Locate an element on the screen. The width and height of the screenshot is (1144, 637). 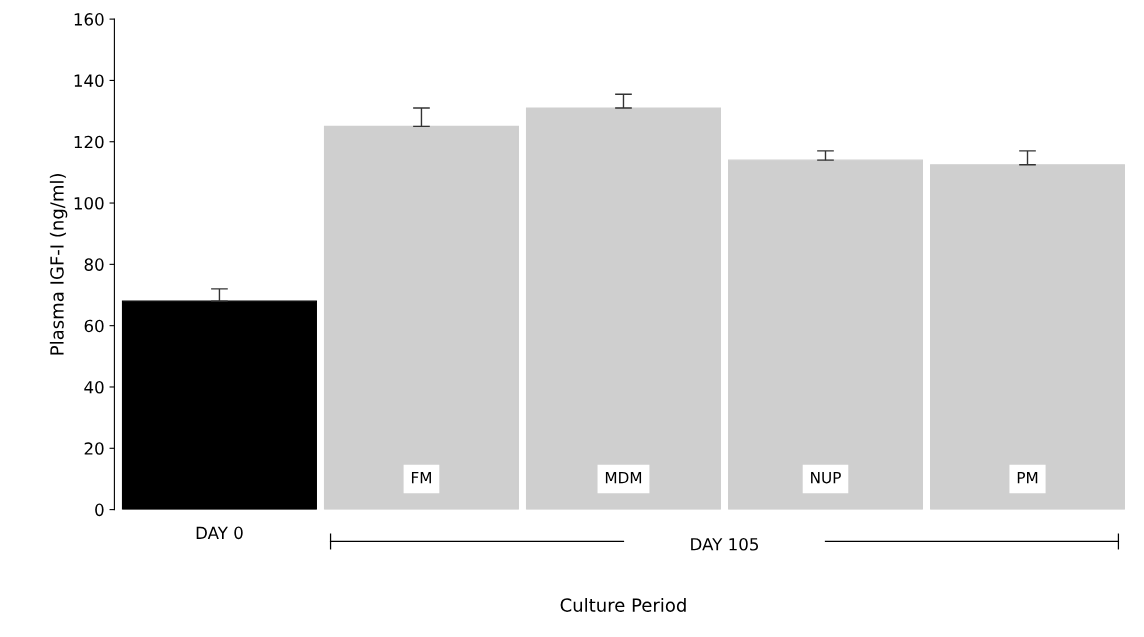
y-tick-label: 80 is located at coordinates (94, 264).